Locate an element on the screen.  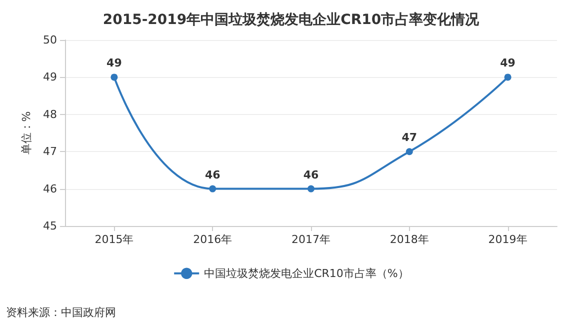
y-tick-label: 47 is located at coordinates (50, 151).